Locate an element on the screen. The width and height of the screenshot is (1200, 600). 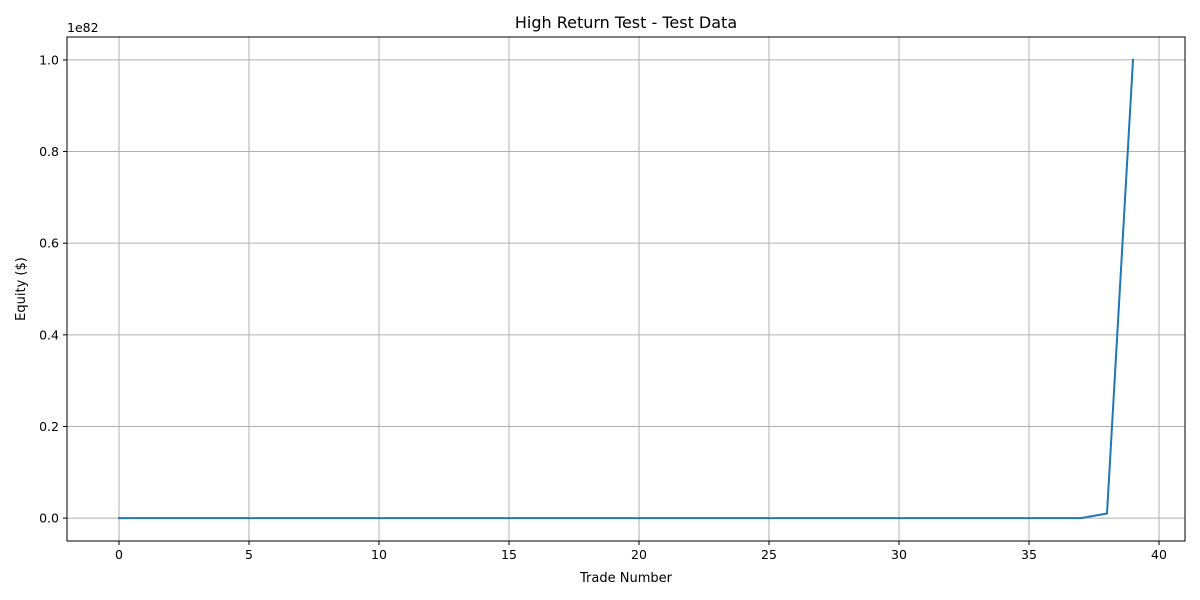
y-tick-label: 0.8 is located at coordinates (49, 151).